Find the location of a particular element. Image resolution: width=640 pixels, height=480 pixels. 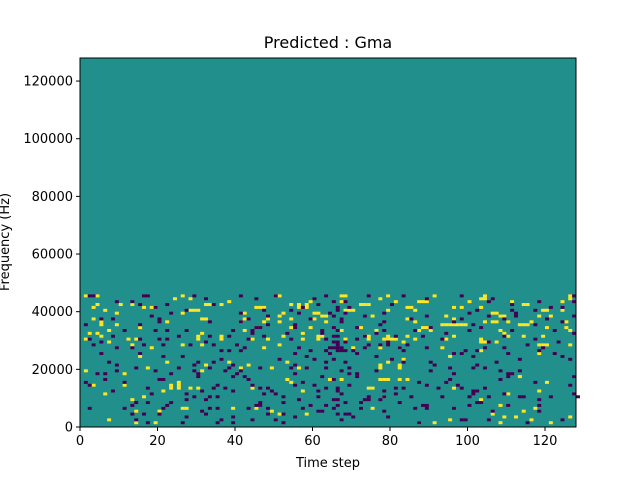

y-tick-label: 40000 is located at coordinates (52, 312).